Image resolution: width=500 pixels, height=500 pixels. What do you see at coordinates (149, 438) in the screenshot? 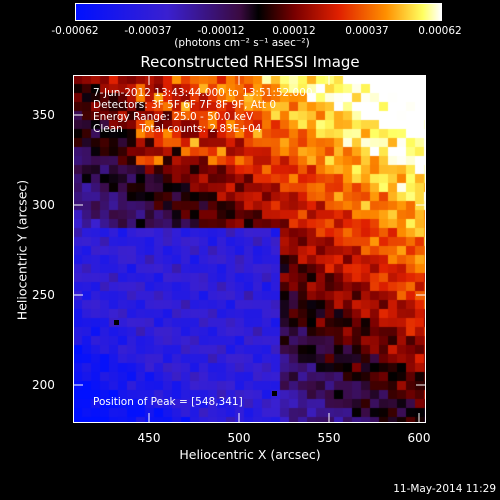
I see `x-tick-label: 450` at bounding box center [149, 438].